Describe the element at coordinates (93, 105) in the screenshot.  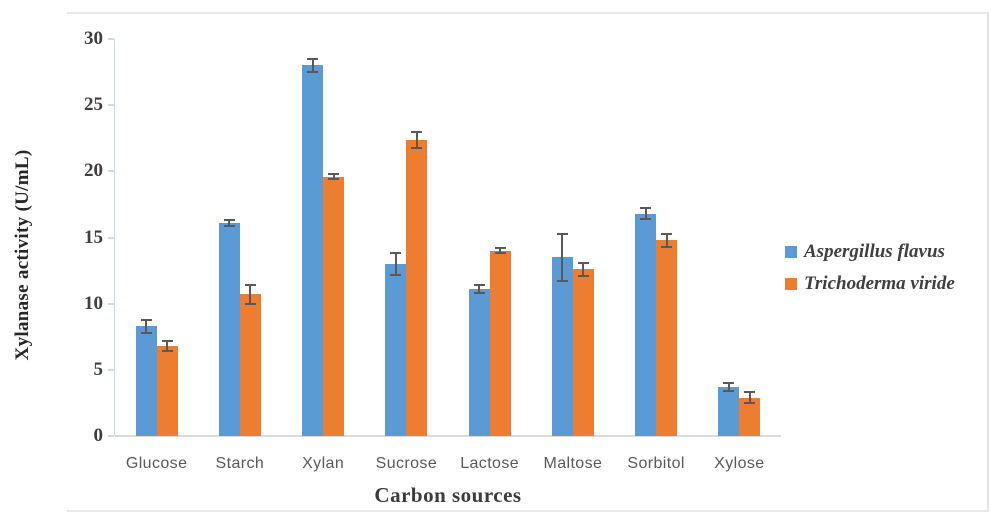
I see `y-tick-label: 25` at that location.